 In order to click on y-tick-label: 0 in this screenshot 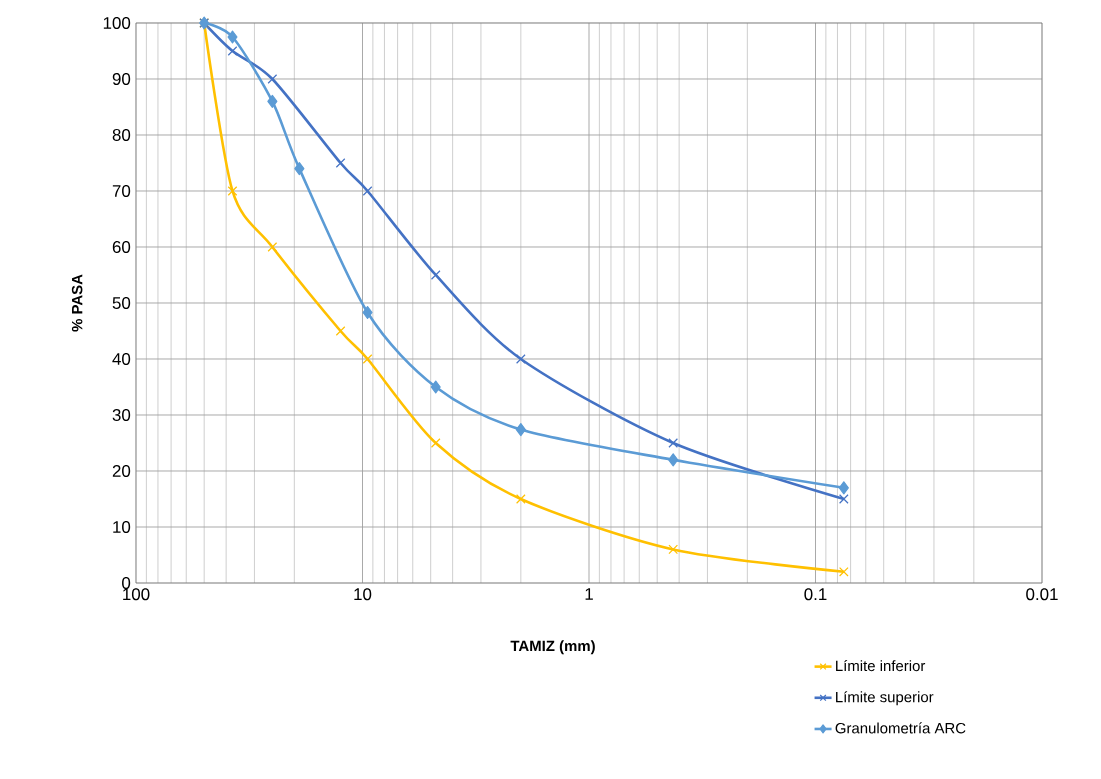, I will do `click(126, 583)`.